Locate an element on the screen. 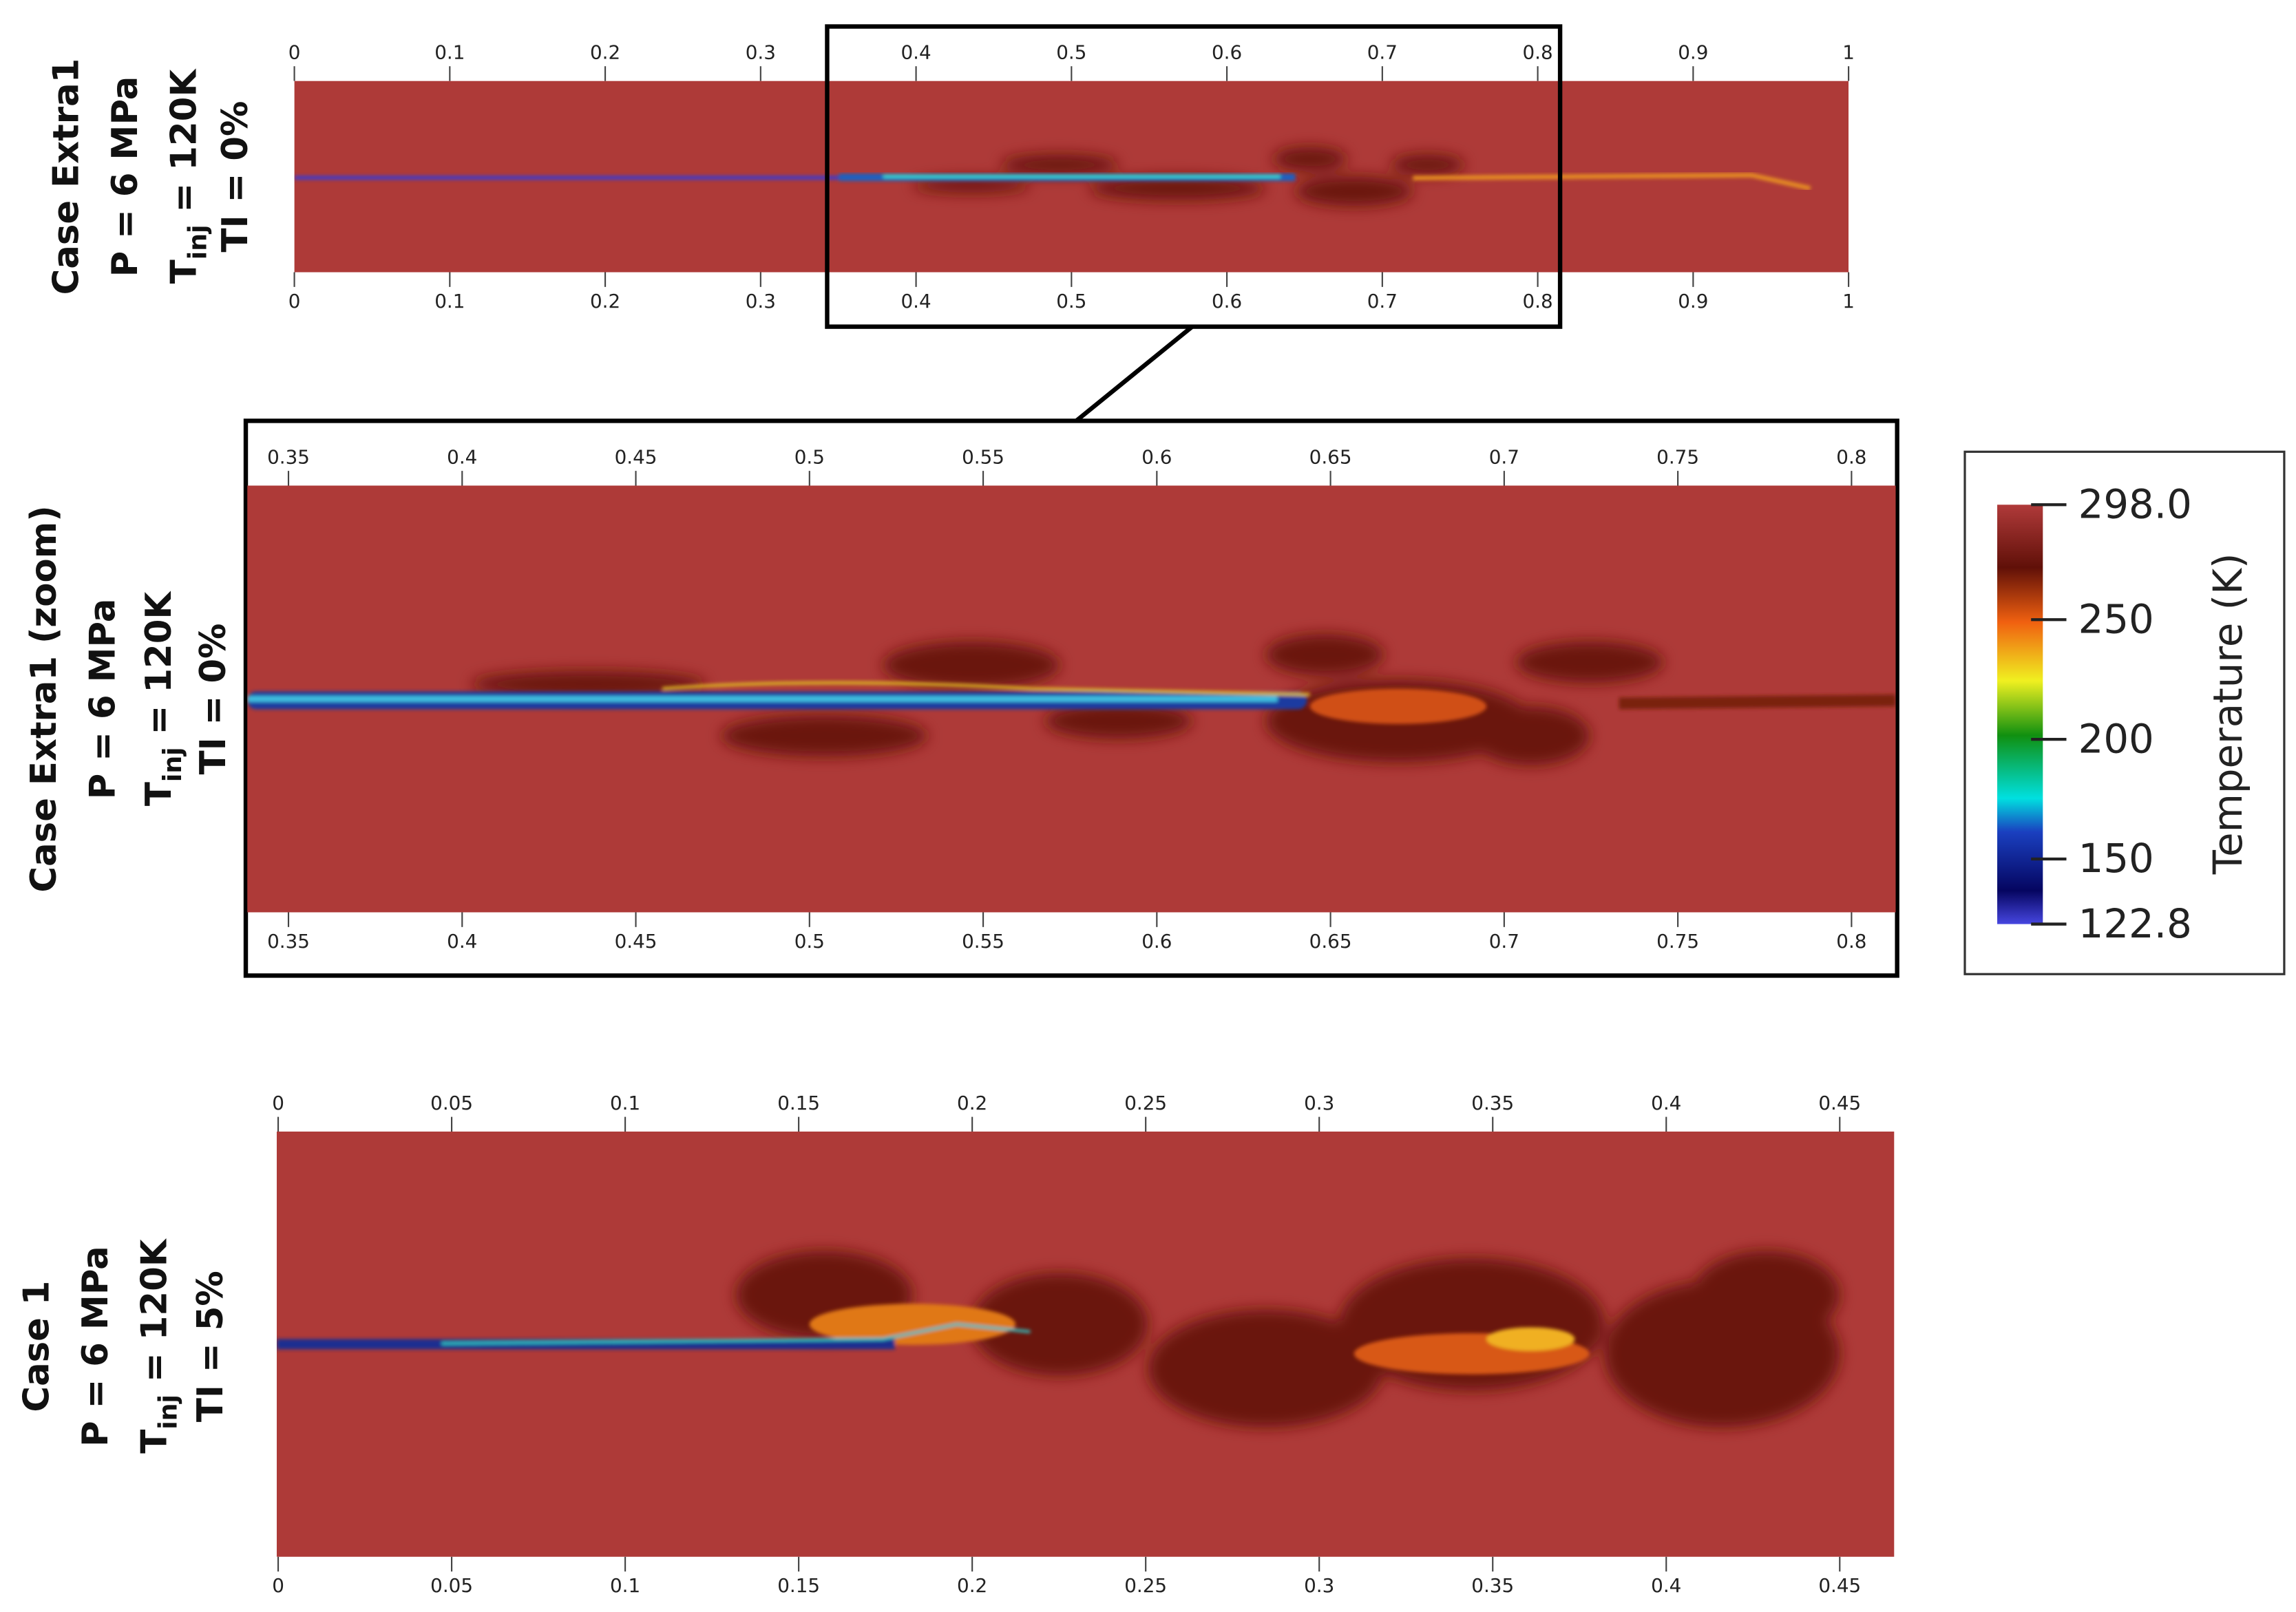  panel-label: Case Extra1 (zoom) is located at coordinates (44, 698).